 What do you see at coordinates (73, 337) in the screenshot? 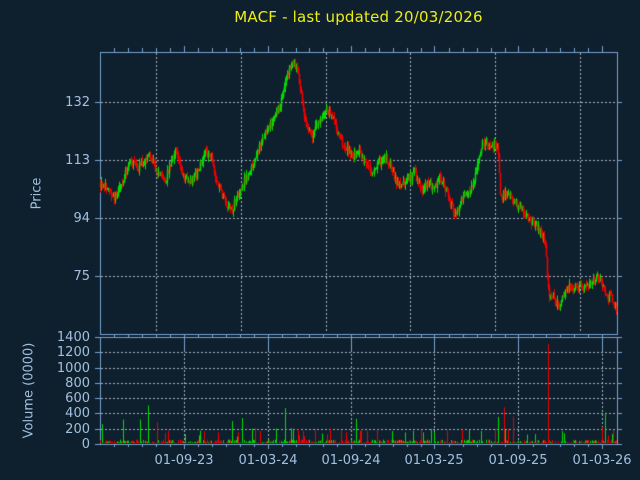
I see `volume-tick-label: 1400` at bounding box center [73, 337].